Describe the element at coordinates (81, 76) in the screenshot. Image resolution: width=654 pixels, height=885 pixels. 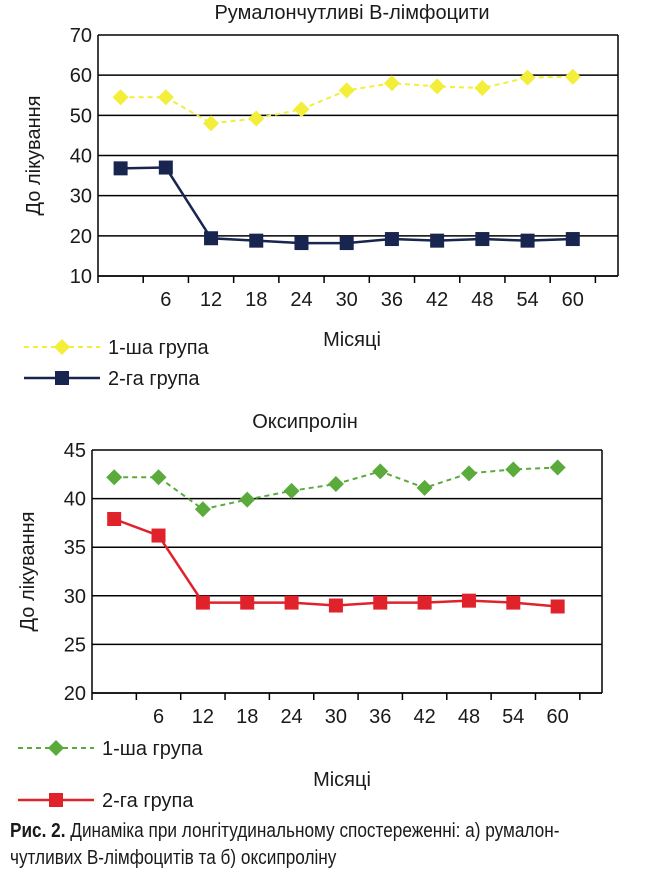
I see `y-tick-label: 60` at that location.